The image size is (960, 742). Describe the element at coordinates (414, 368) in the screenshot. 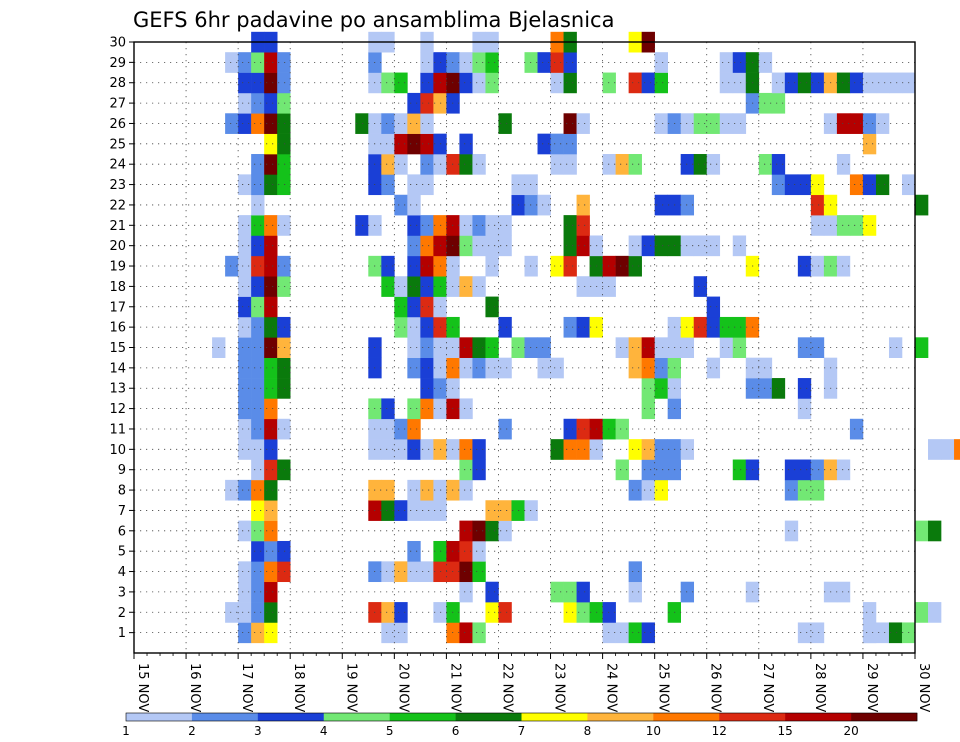

I see `cell-m14-t21` at that location.